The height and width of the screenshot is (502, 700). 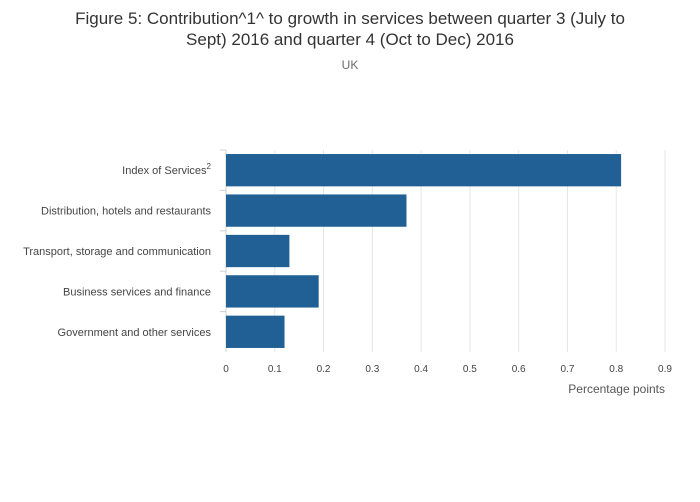 I want to click on category-label-superscript: 2, so click(x=209, y=166).